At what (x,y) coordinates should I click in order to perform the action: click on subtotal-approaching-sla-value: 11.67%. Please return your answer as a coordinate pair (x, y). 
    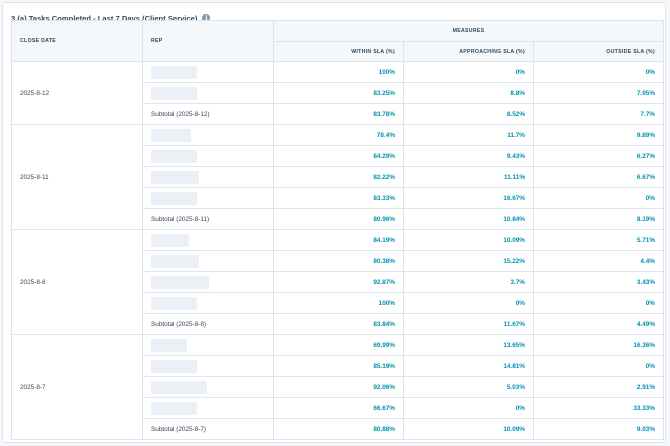
    Looking at the image, I should click on (468, 324).